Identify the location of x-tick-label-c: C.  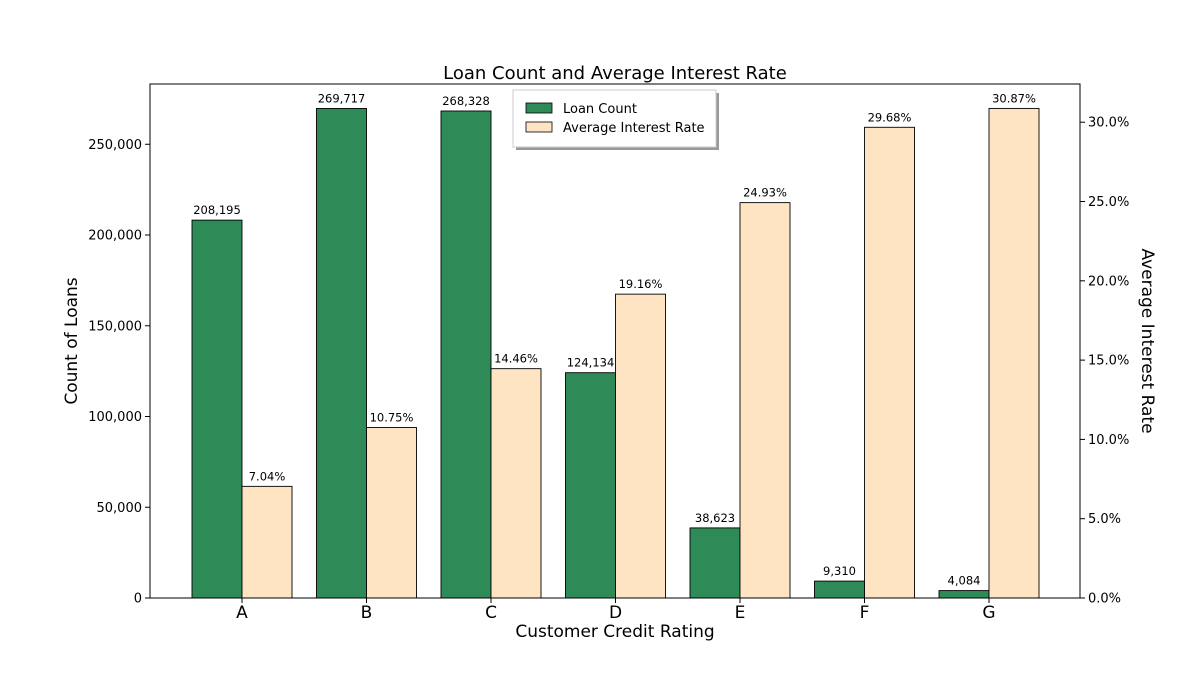
(491, 613).